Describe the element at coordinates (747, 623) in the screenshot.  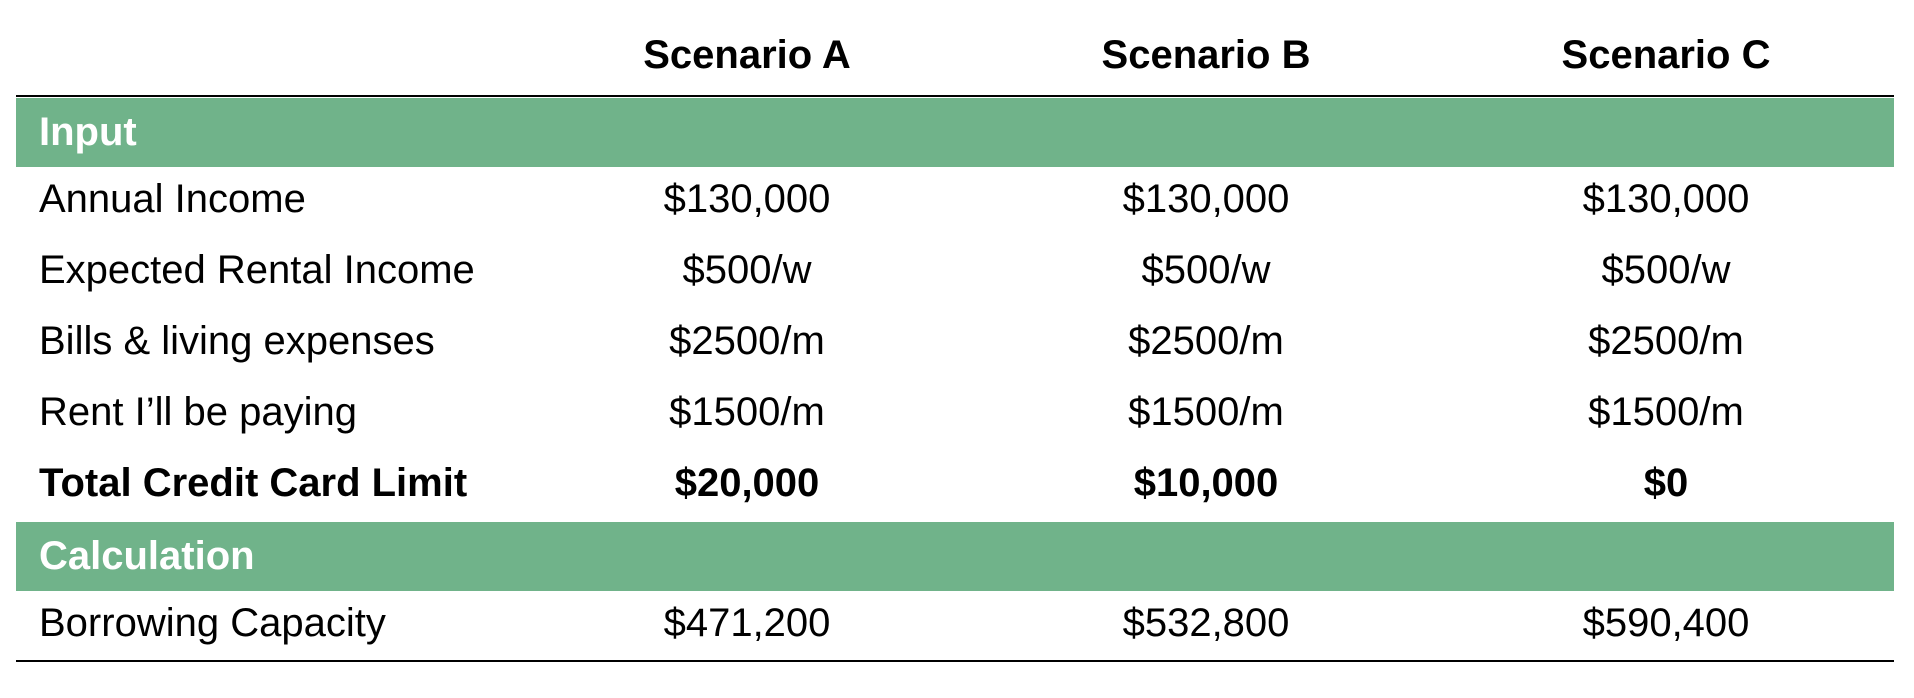
I see `cell-value: $471,200` at that location.